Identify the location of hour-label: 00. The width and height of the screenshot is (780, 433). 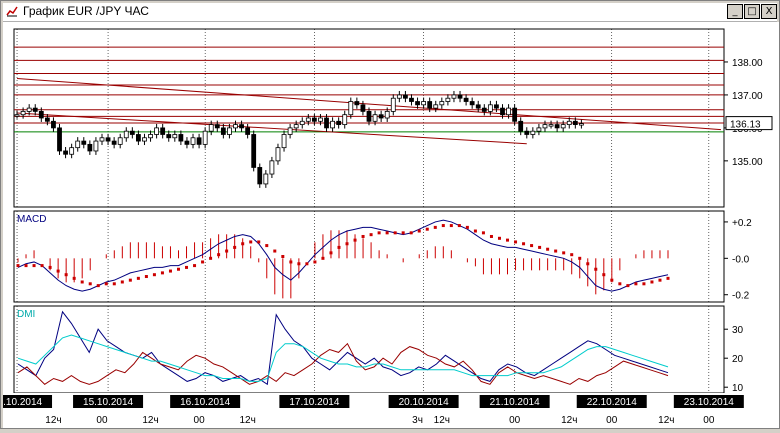
(515, 420).